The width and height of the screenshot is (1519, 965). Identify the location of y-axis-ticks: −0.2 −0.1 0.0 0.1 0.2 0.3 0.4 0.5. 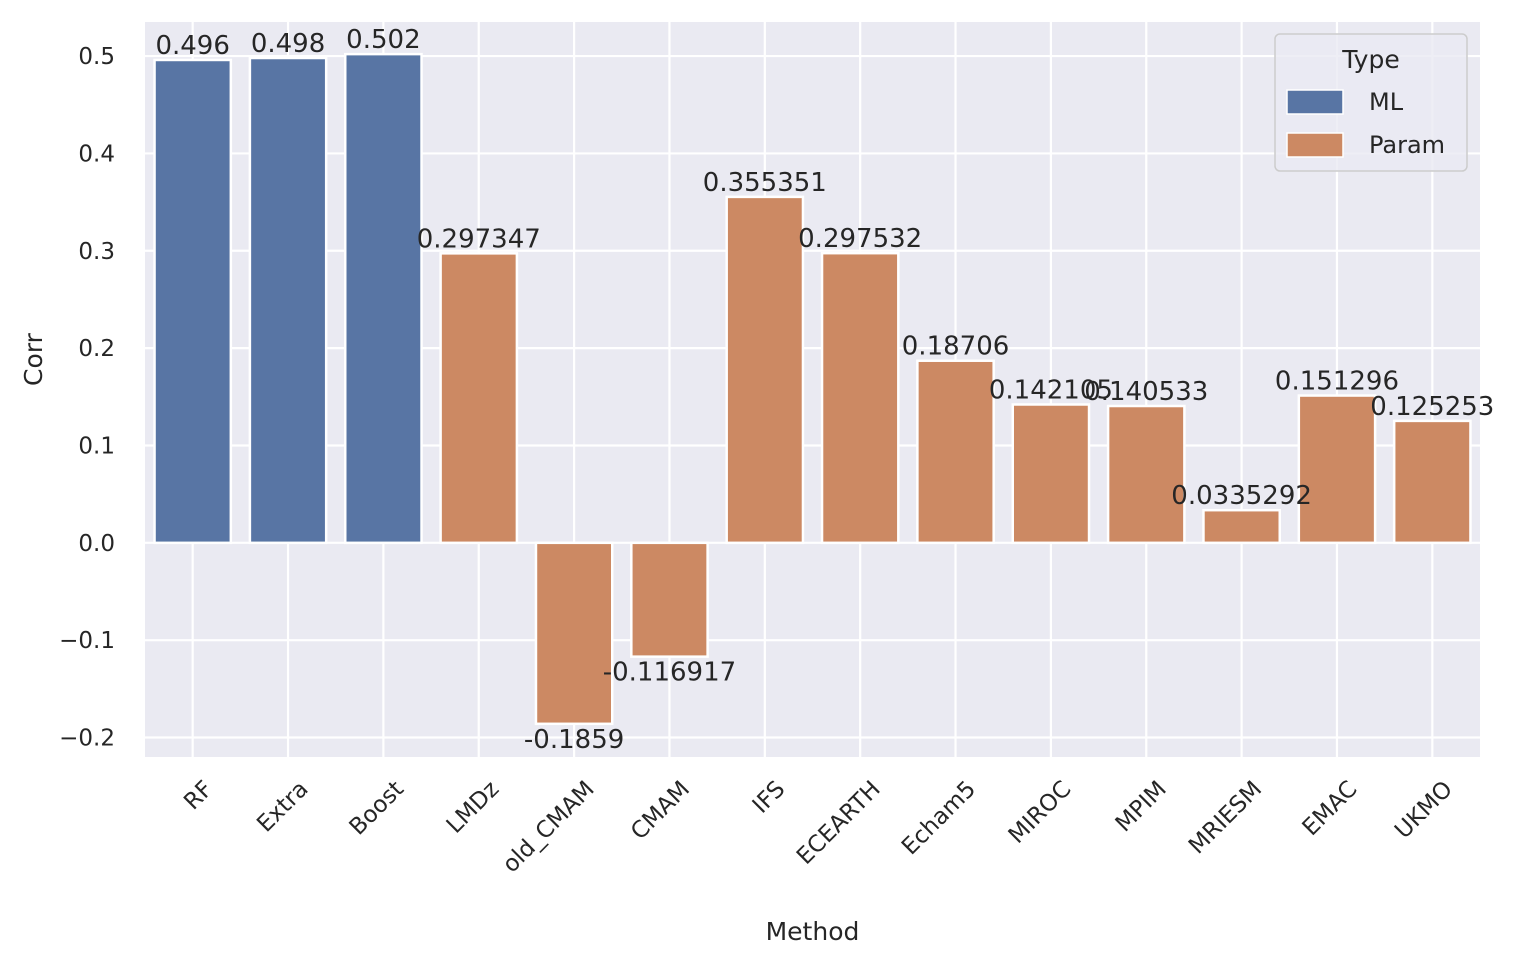
(87, 397).